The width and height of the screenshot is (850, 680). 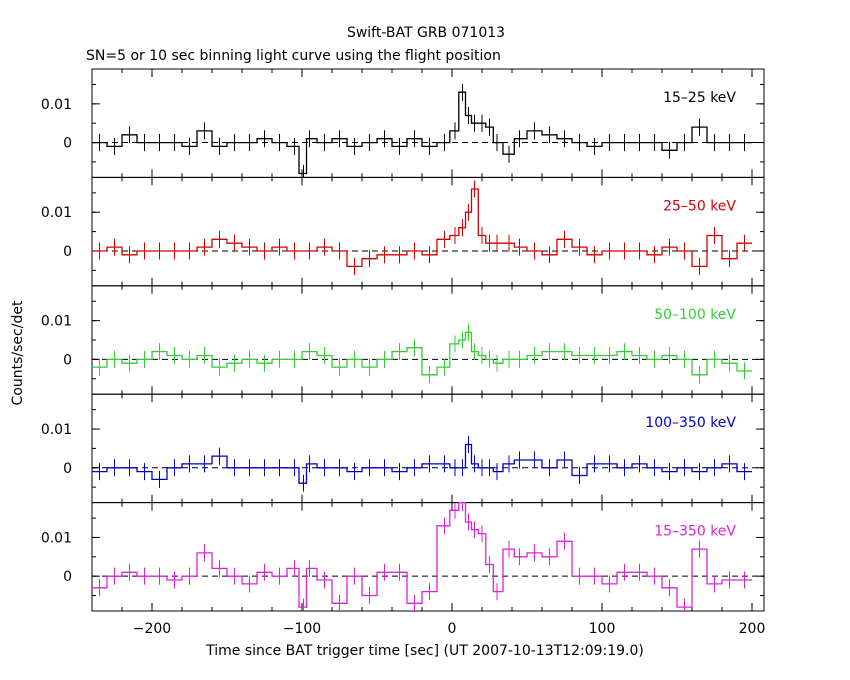 I want to click on x-tick-label: −200, so click(x=152, y=629).